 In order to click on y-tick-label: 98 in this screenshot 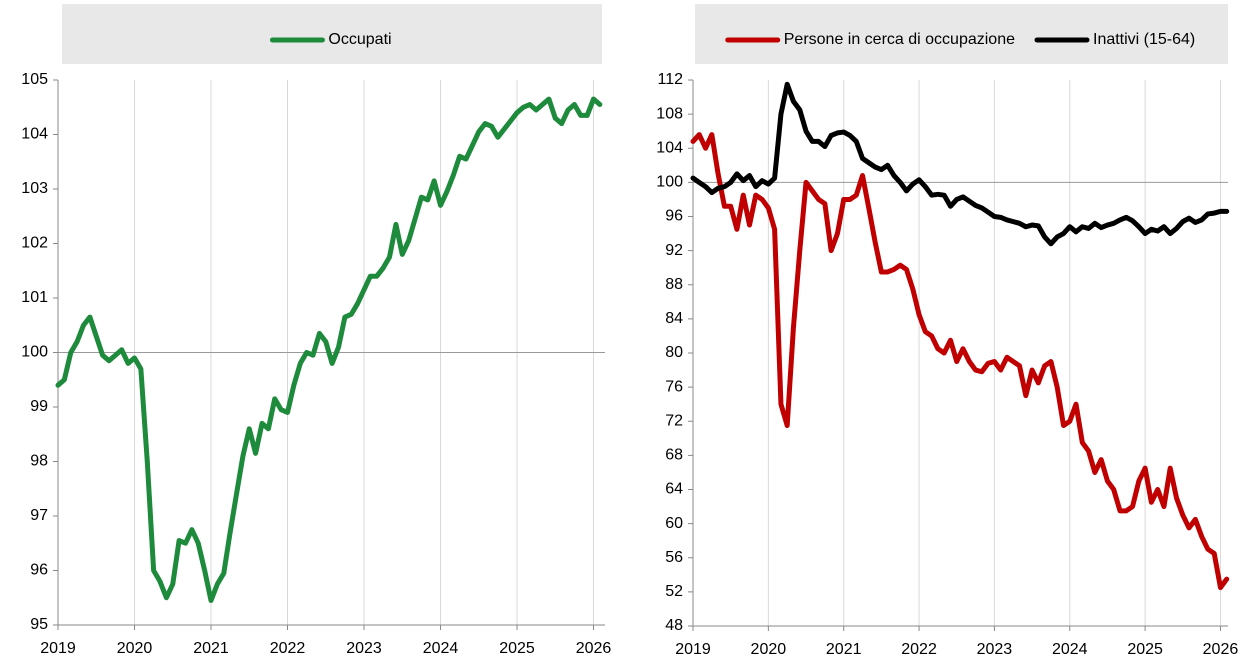, I will do `click(39, 461)`.